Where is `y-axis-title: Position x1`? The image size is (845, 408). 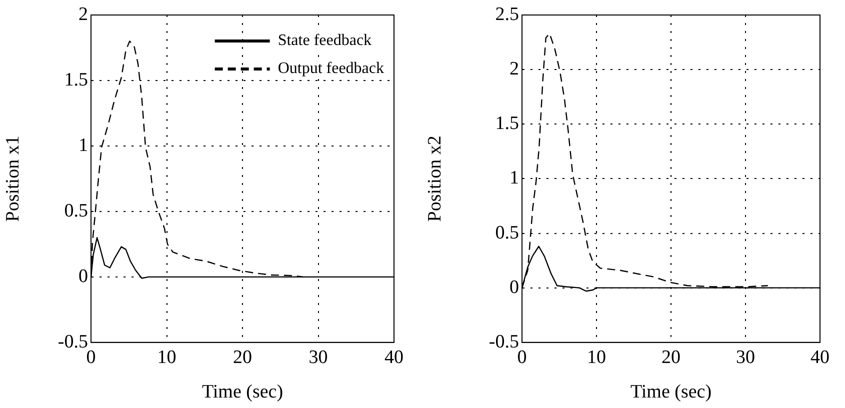 y-axis-title: Position x1 is located at coordinates (13, 179).